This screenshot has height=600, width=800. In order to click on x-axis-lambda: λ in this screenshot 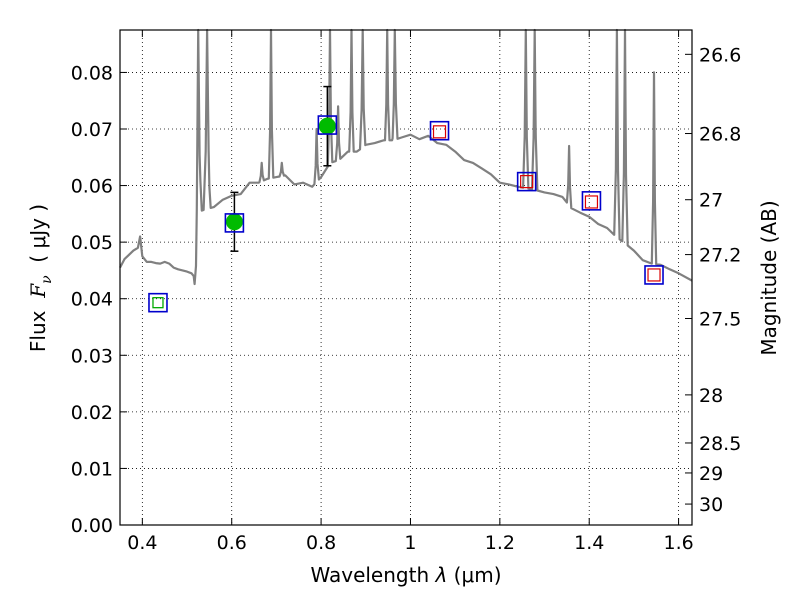, I will do `click(440, 575)`.